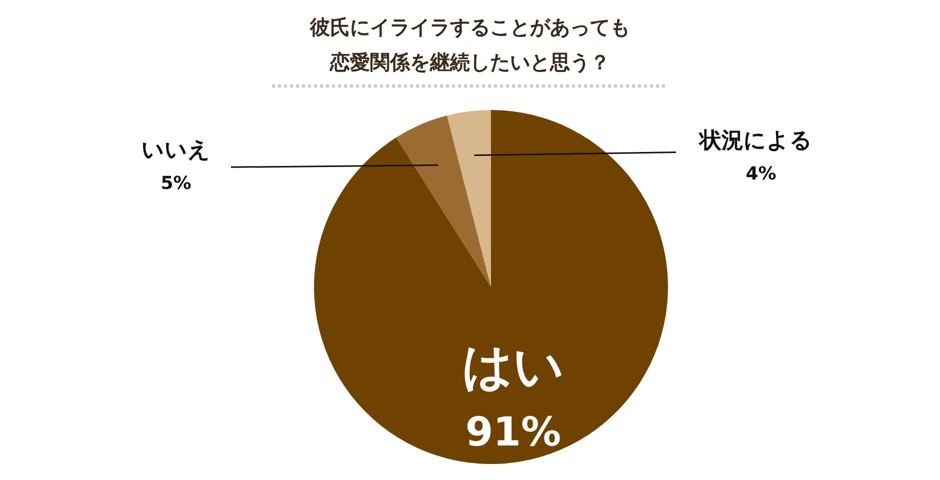 This screenshot has width=940, height=480. Describe the element at coordinates (755, 141) in the screenshot. I see `slice-label: 状況による` at that location.